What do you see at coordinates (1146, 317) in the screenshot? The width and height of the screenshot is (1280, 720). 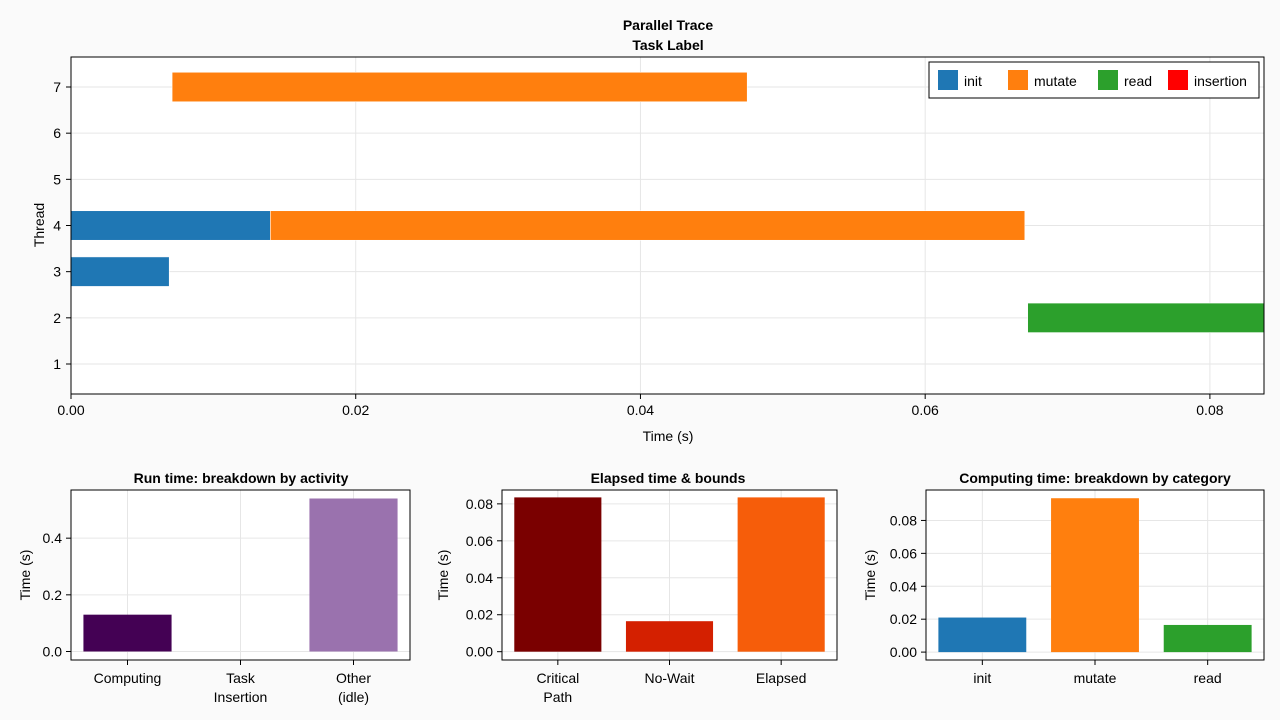 I see `gantt-task-bar-read` at bounding box center [1146, 317].